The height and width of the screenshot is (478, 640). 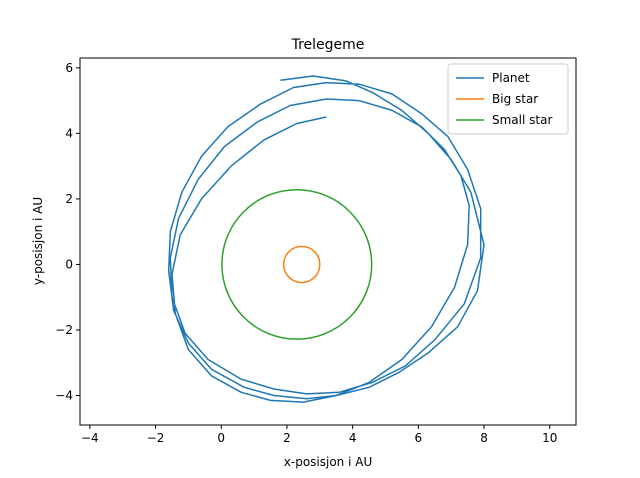 What do you see at coordinates (328, 45) in the screenshot?
I see `chart-title: Trelegeme` at bounding box center [328, 45].